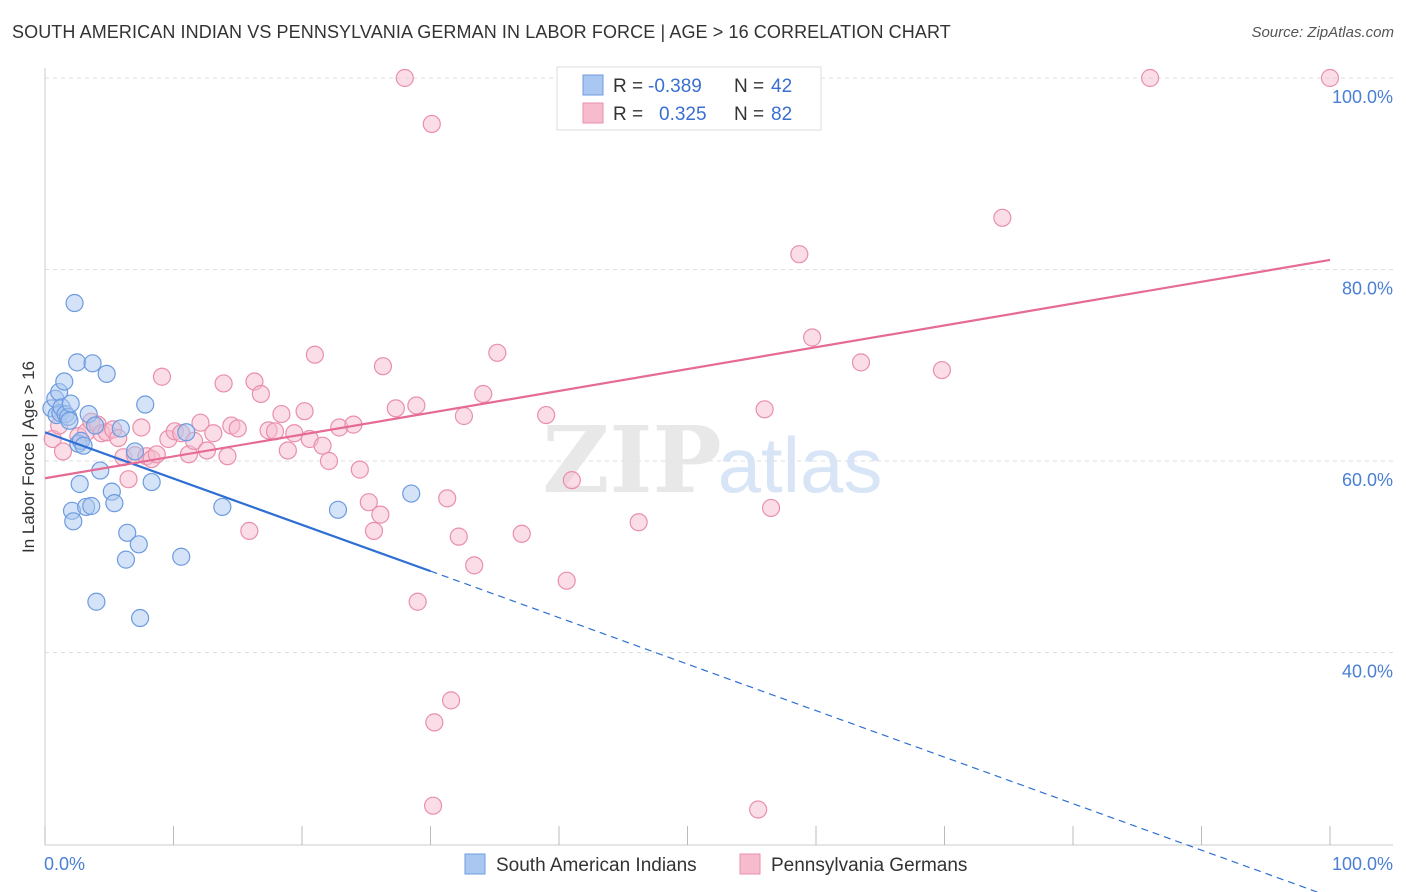  I want to click on y-tick-label-0: 40.0%, so click(1367, 672).